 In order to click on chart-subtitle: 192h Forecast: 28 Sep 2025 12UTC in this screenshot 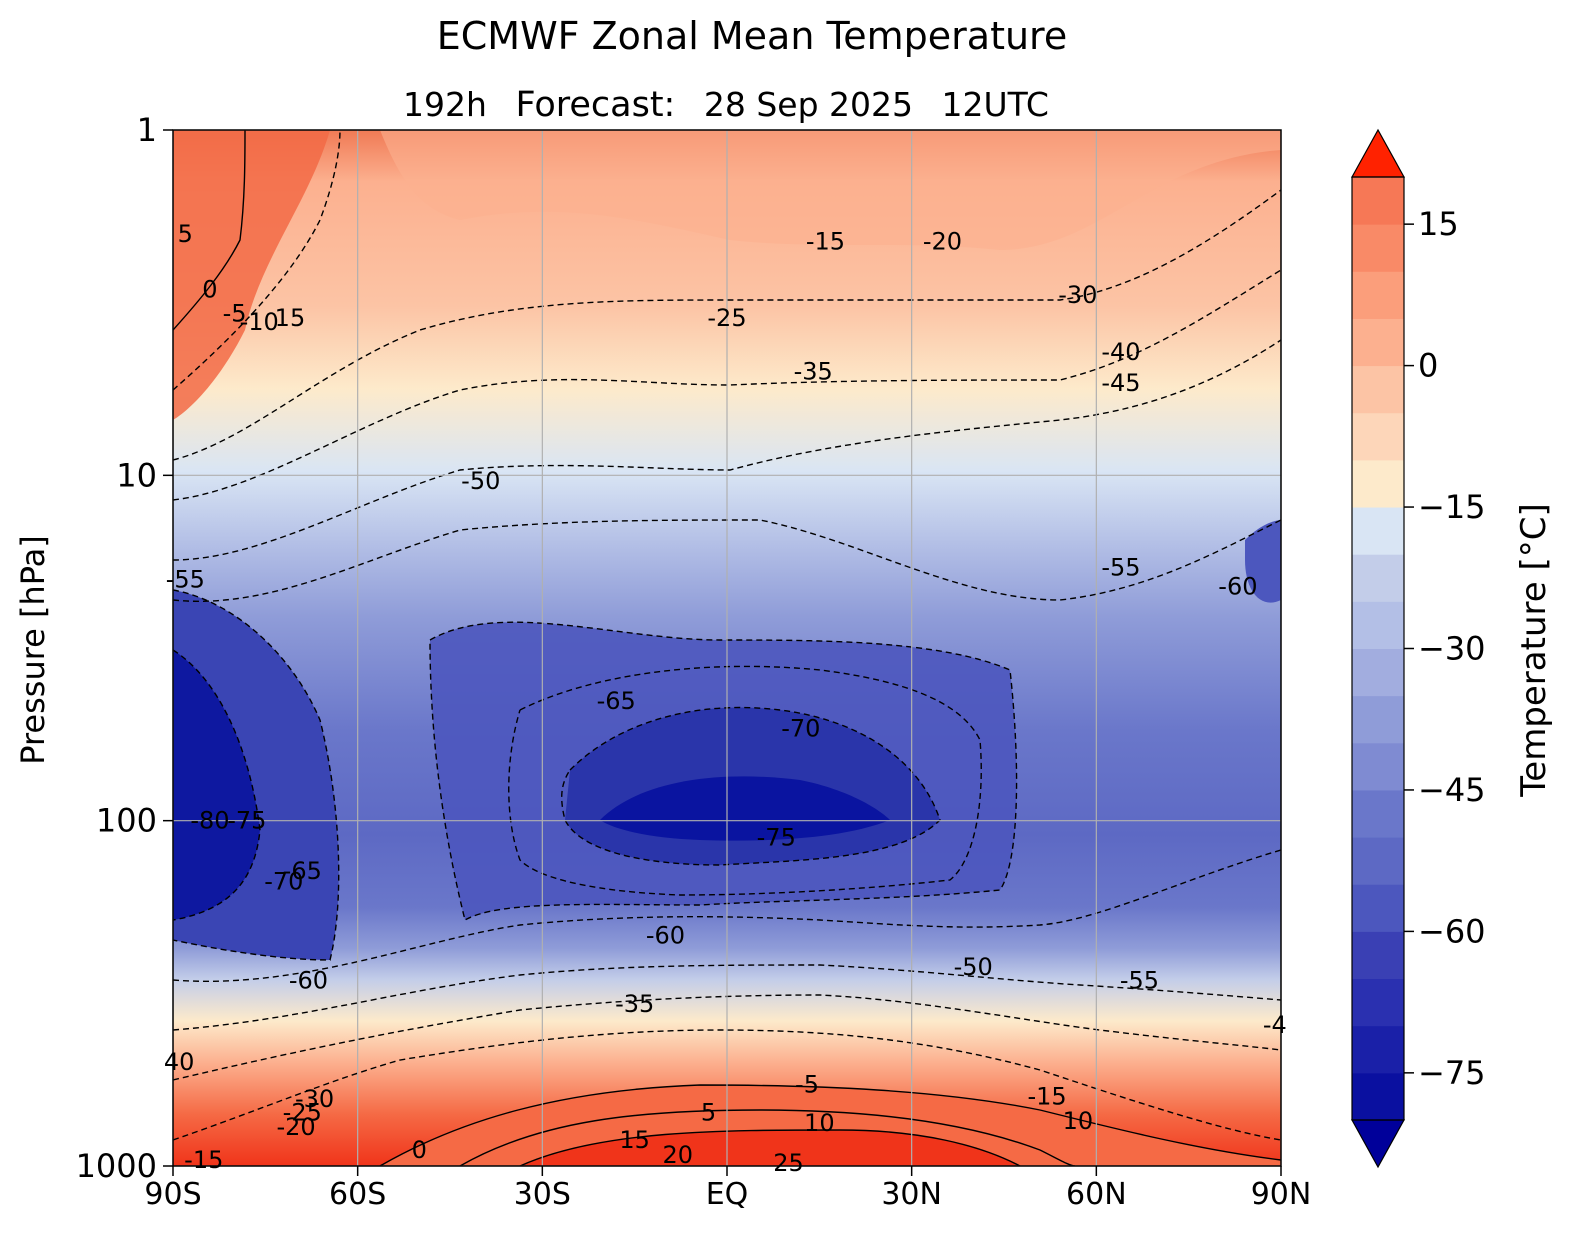, I will do `click(726, 105)`.